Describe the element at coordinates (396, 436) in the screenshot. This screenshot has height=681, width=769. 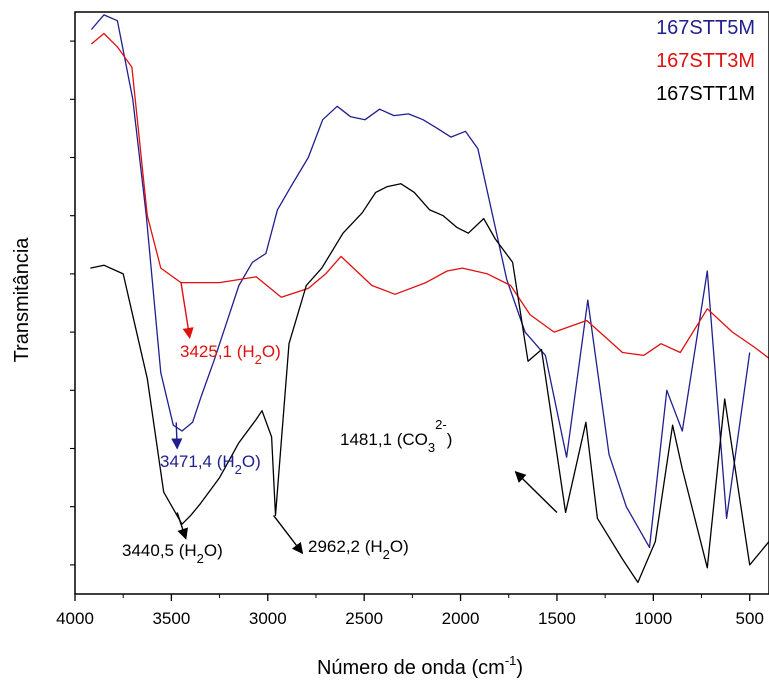
I see `annotation-label-5: 1481,1 (CO32-)` at that location.